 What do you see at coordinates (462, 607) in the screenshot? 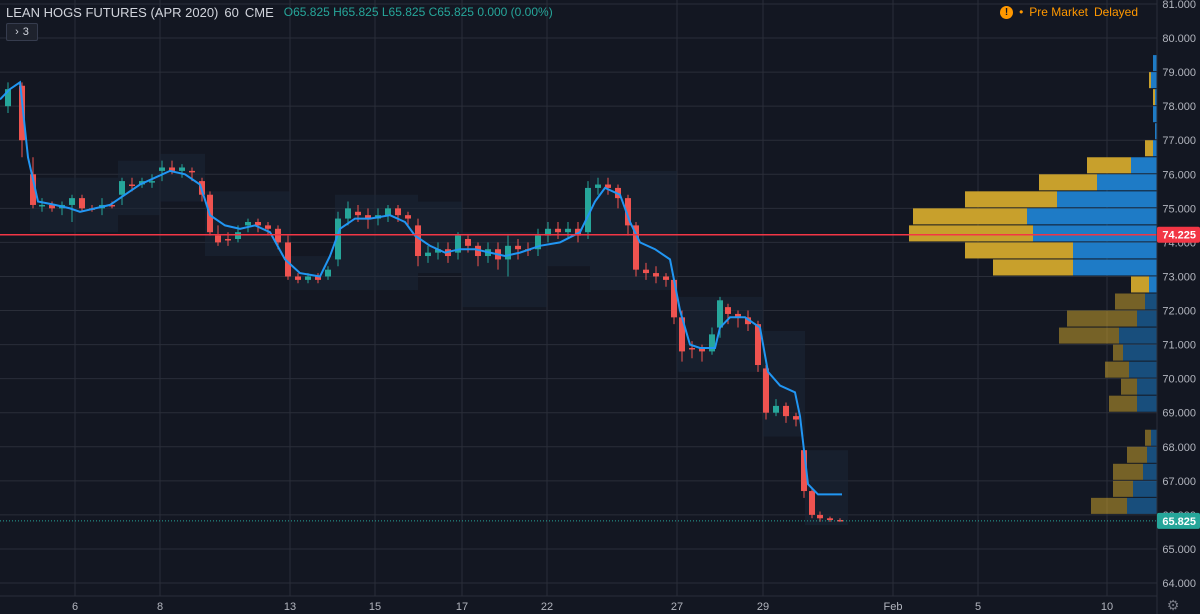
I see `time-tick-label: 17` at bounding box center [462, 607].